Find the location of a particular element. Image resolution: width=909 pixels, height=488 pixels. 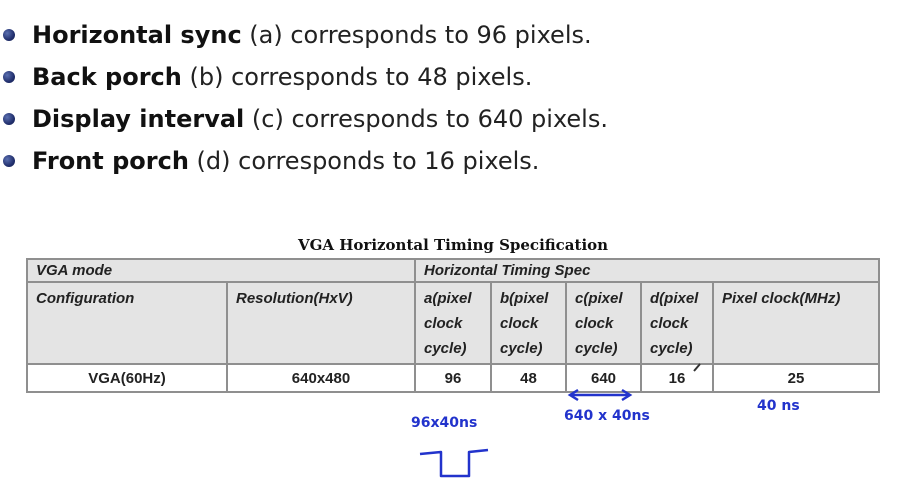

cell-a: 96 is located at coordinates (453, 378).